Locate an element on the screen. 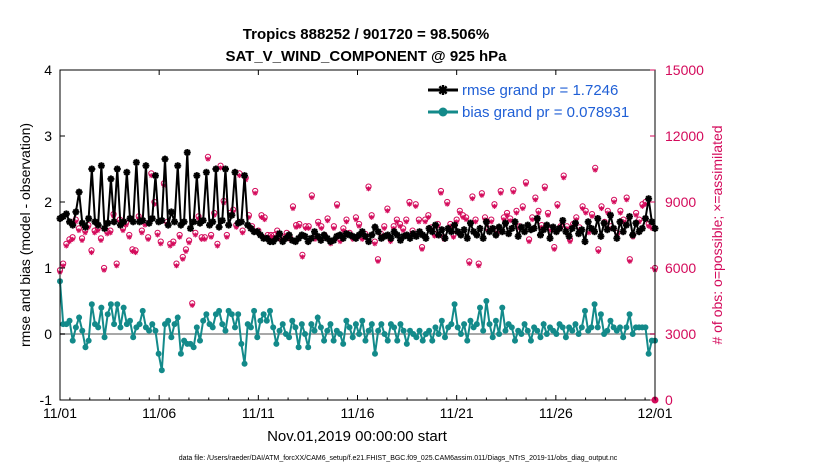 The image size is (830, 470). y2-tick-label: 9000 is located at coordinates (680, 202).